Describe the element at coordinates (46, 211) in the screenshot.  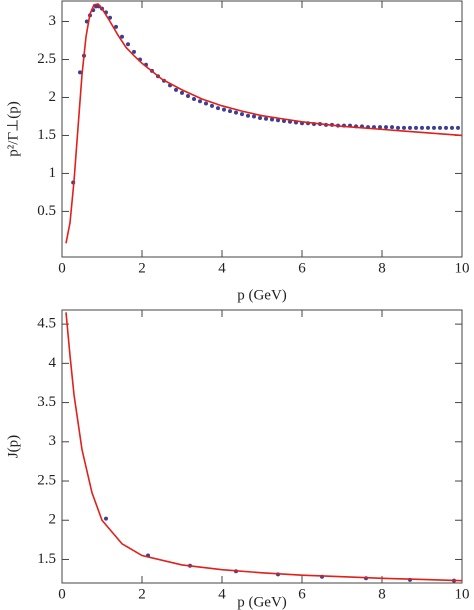
I see `y-tick-label: 0.5` at that location.